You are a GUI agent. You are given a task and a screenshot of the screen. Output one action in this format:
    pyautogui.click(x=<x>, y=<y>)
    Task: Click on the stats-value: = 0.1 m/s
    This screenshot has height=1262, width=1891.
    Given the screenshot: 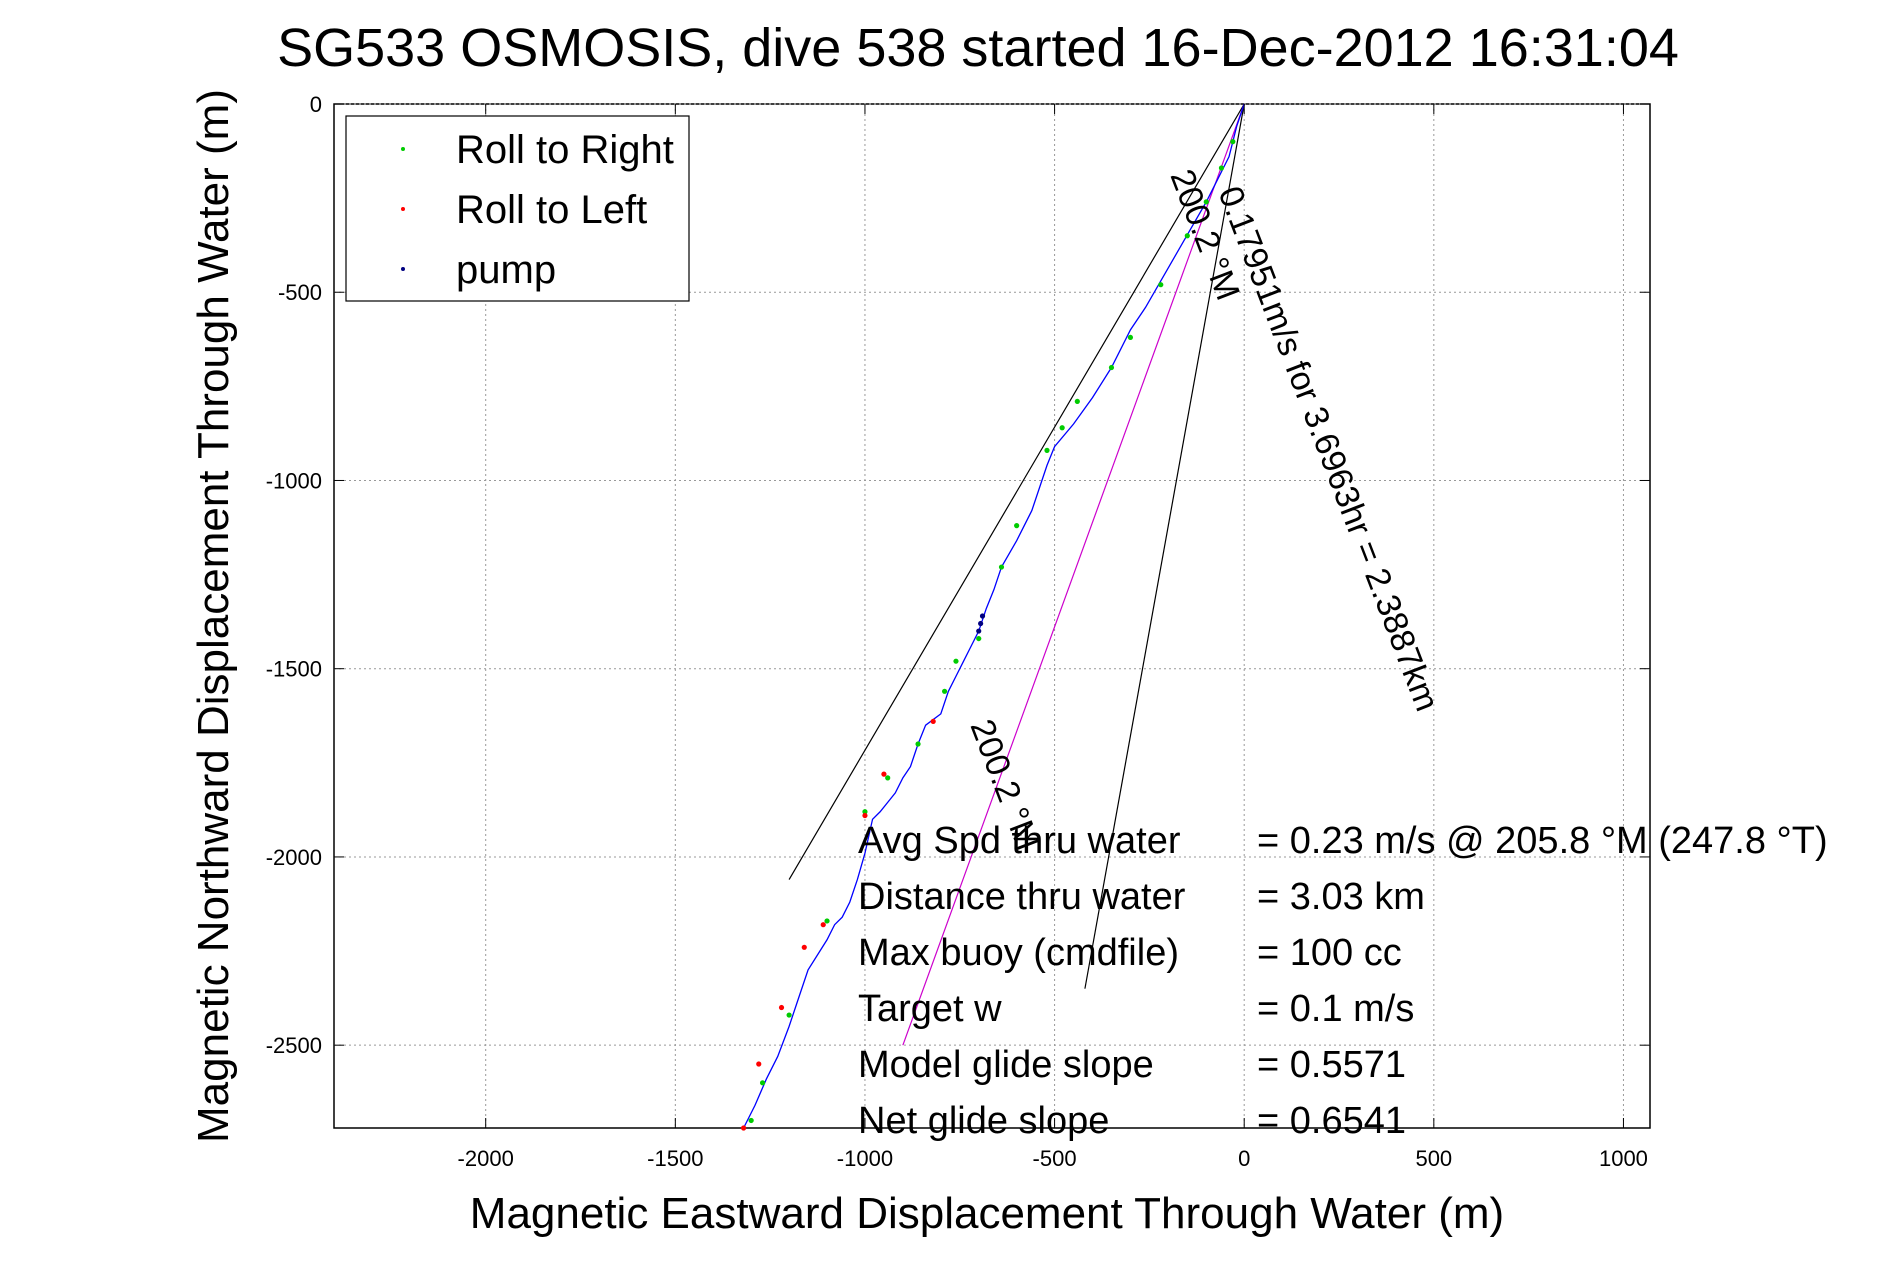 What is the action you would take?
    pyautogui.click(x=1335, y=1009)
    